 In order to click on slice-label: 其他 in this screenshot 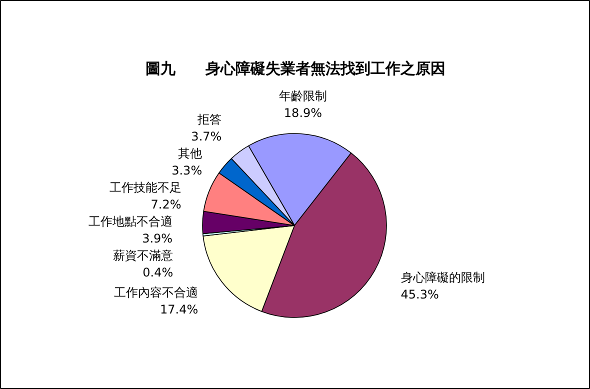, I will do `click(190, 153)`.